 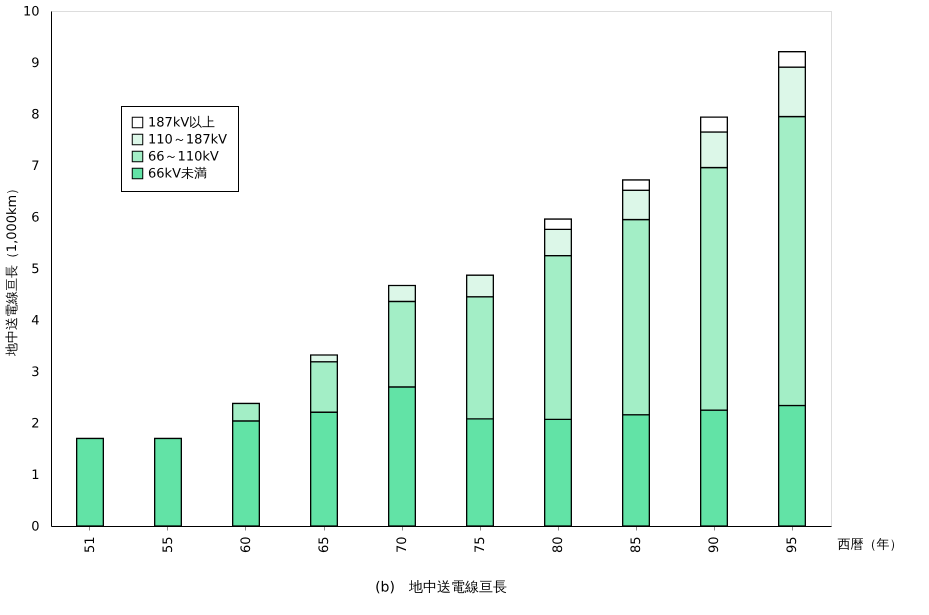 I want to click on legend-label: 66～110kV, so click(x=183, y=157).